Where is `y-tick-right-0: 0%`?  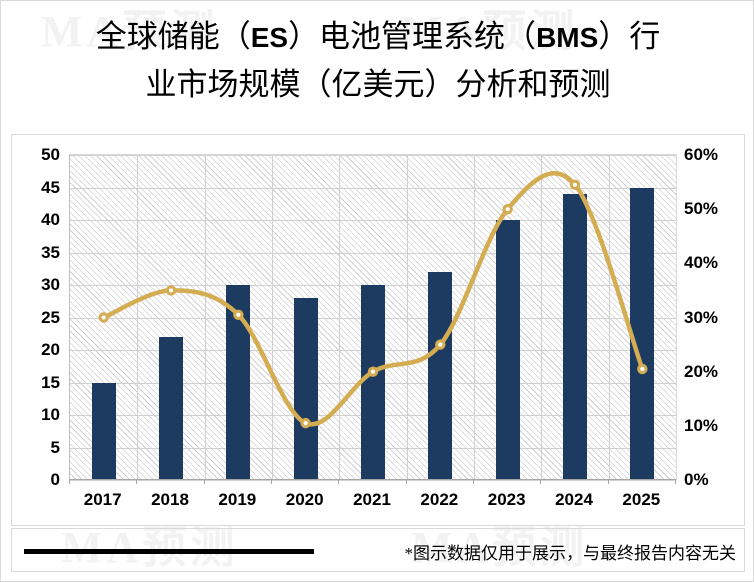 y-tick-right-0: 0% is located at coordinates (696, 479).